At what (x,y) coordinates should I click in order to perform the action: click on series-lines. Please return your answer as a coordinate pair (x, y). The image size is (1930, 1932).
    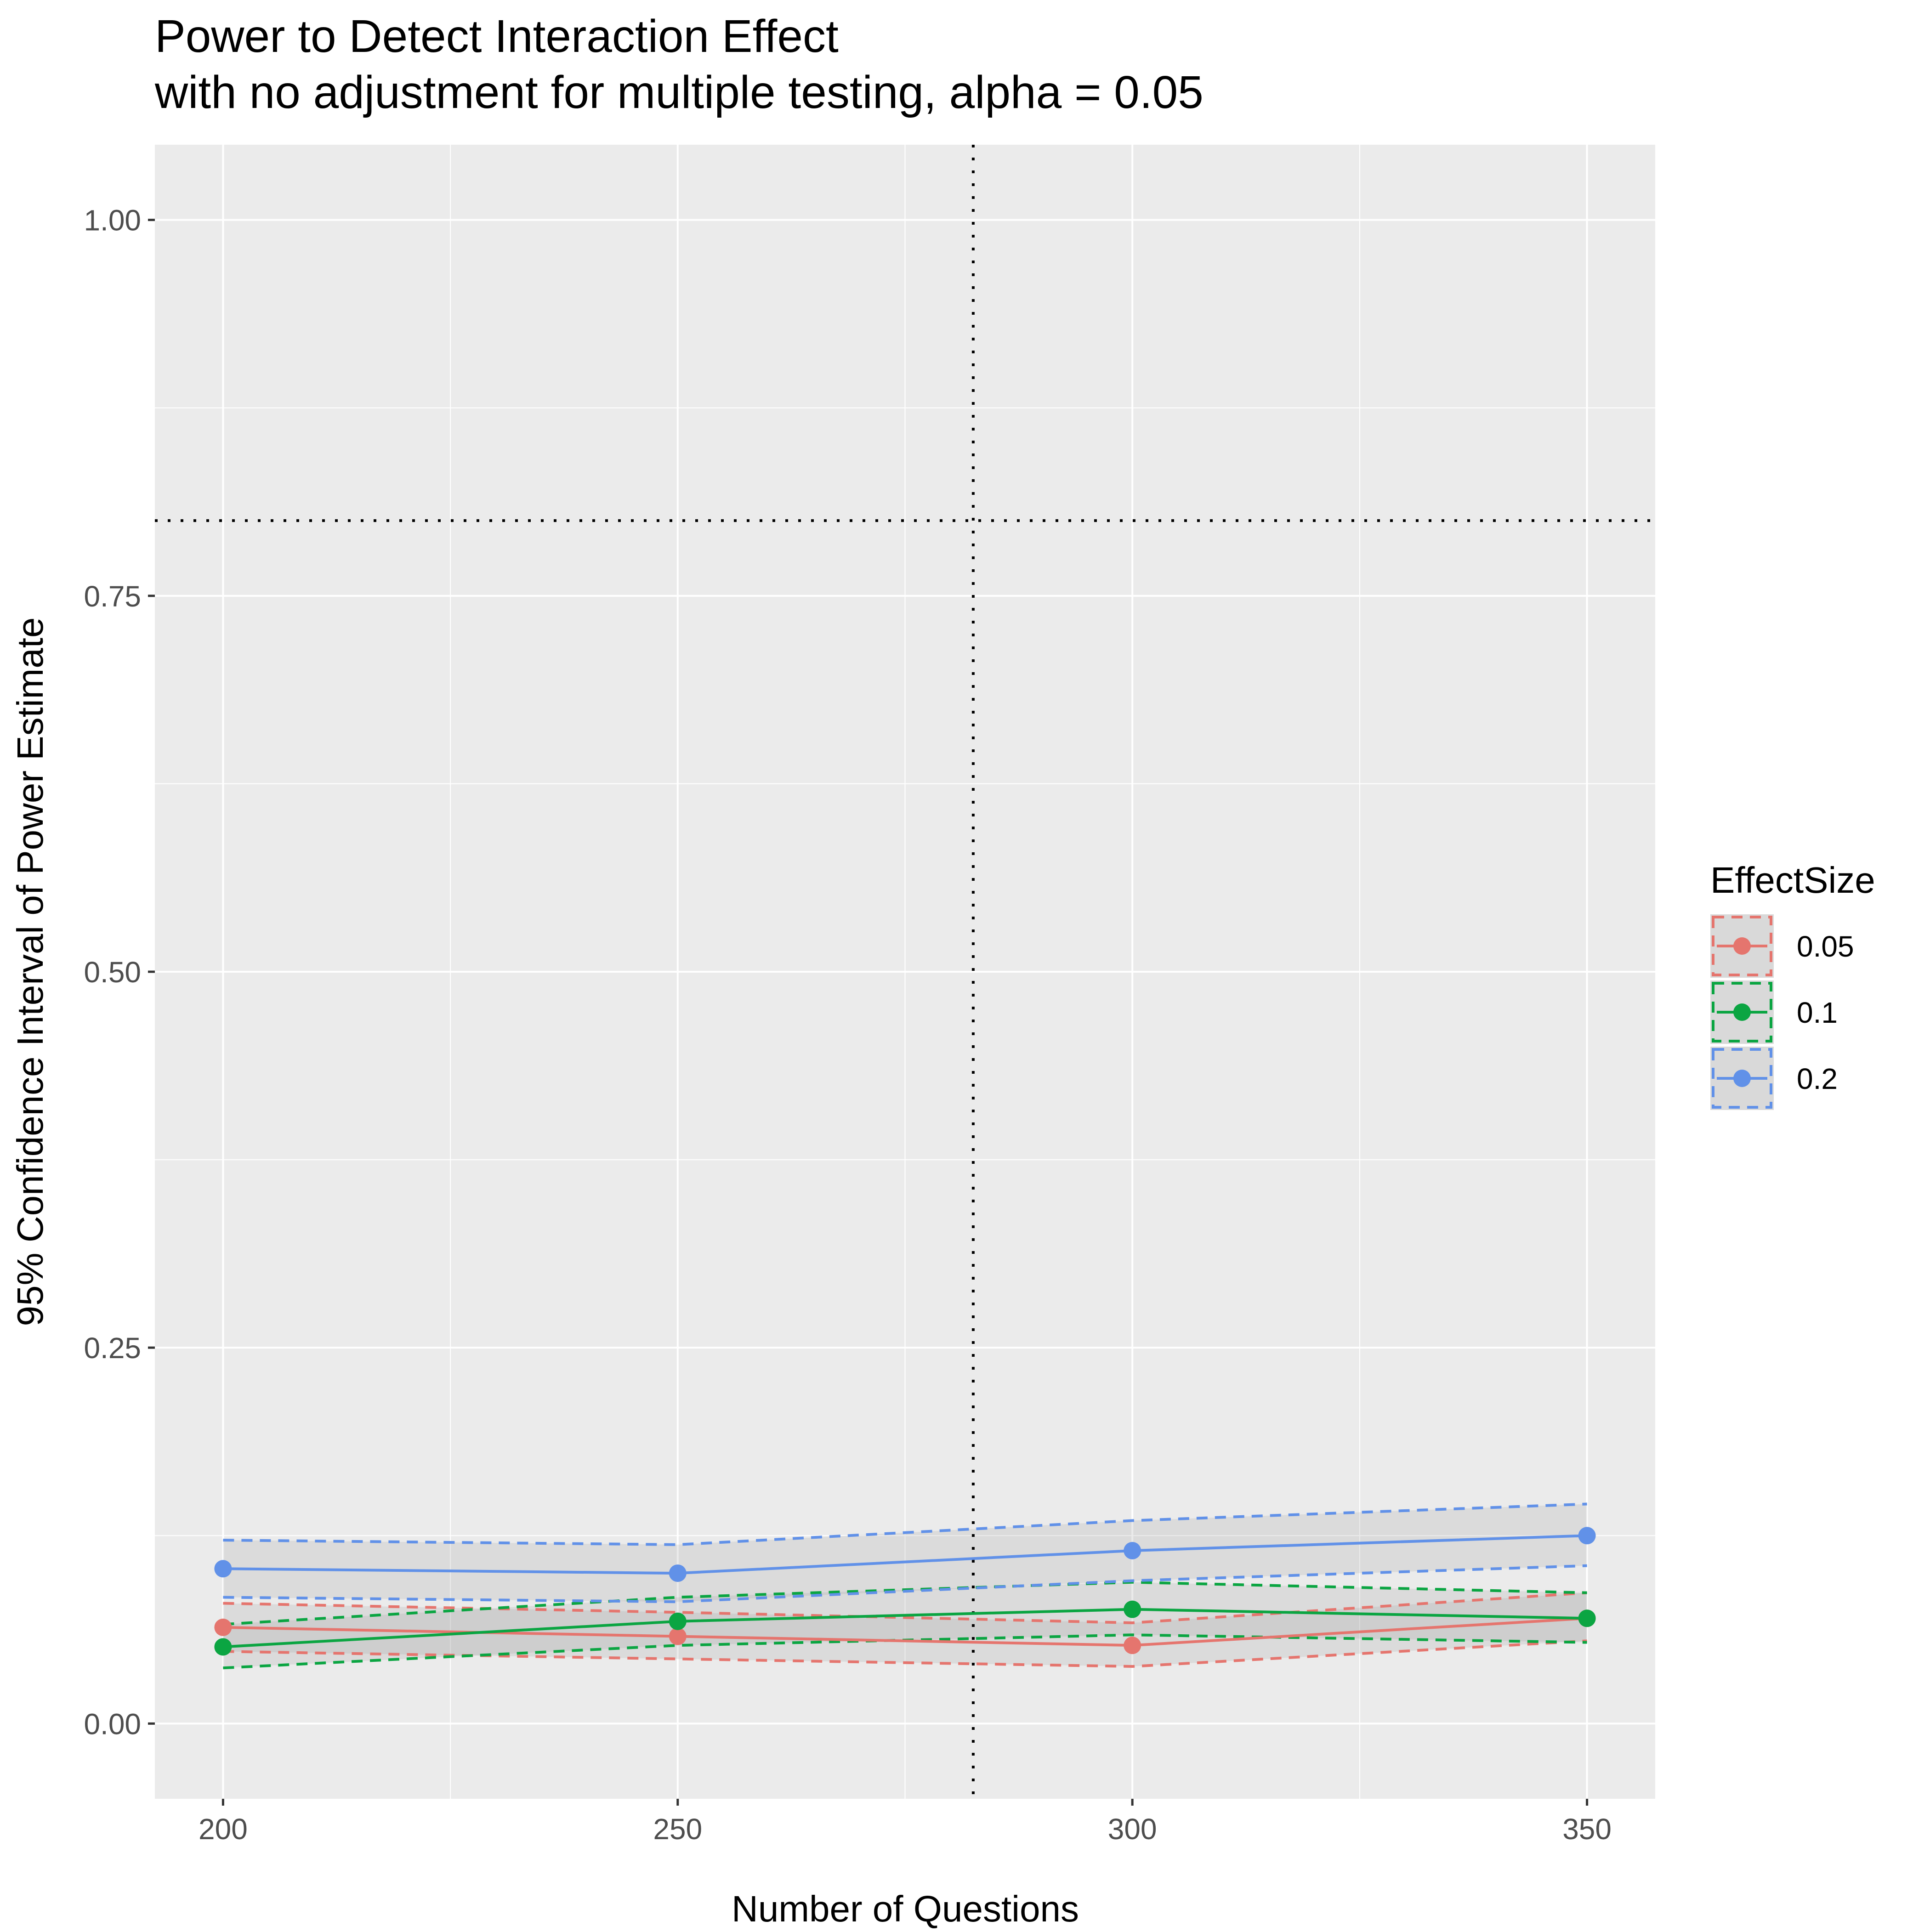
    Looking at the image, I should click on (905, 1591).